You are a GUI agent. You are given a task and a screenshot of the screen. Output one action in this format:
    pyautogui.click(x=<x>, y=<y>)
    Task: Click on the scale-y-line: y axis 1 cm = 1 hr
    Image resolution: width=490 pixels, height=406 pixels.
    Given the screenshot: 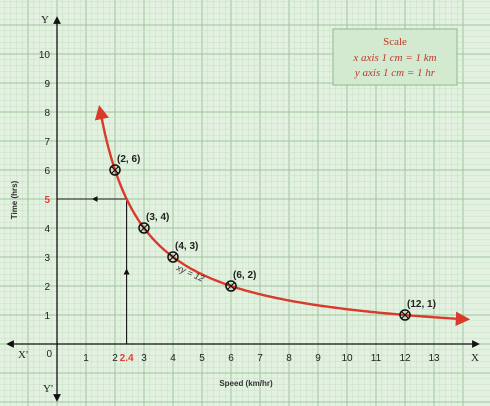 What is the action you would take?
    pyautogui.click(x=395, y=73)
    